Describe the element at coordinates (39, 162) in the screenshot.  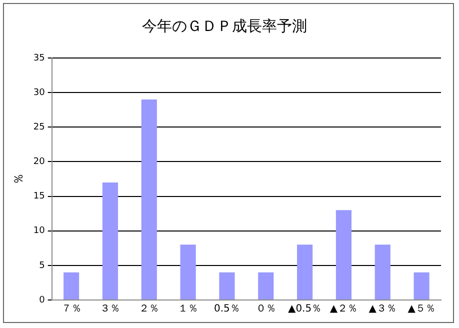
I see `y-tick-label: 20` at that location.